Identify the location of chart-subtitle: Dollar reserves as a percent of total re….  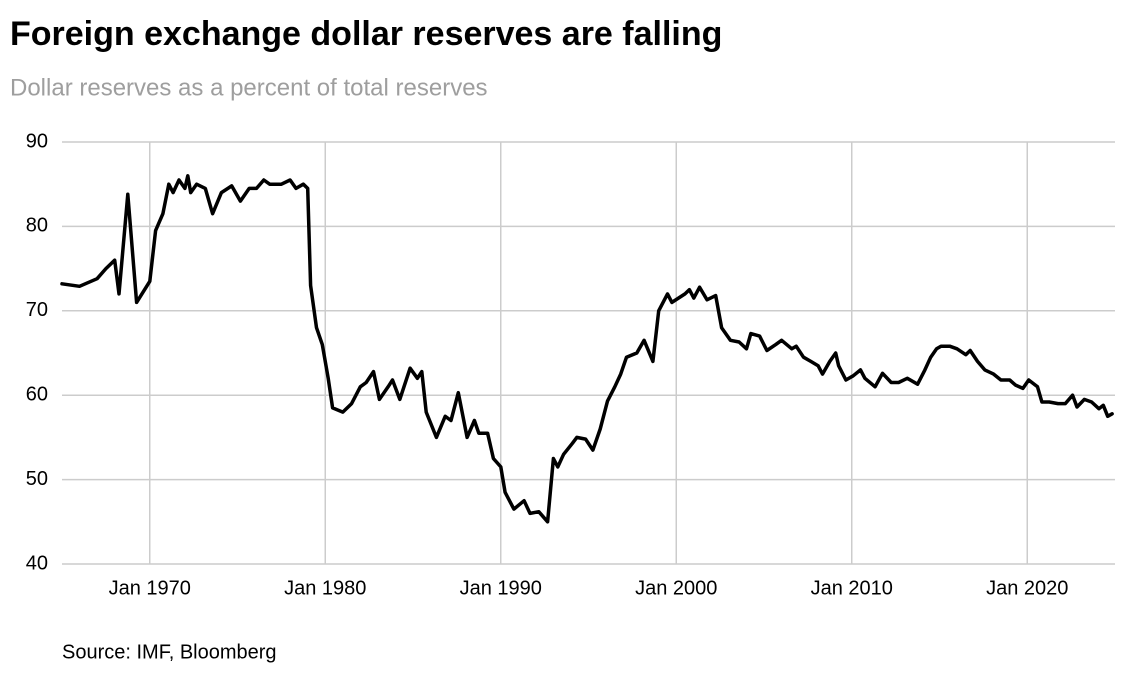
(249, 87).